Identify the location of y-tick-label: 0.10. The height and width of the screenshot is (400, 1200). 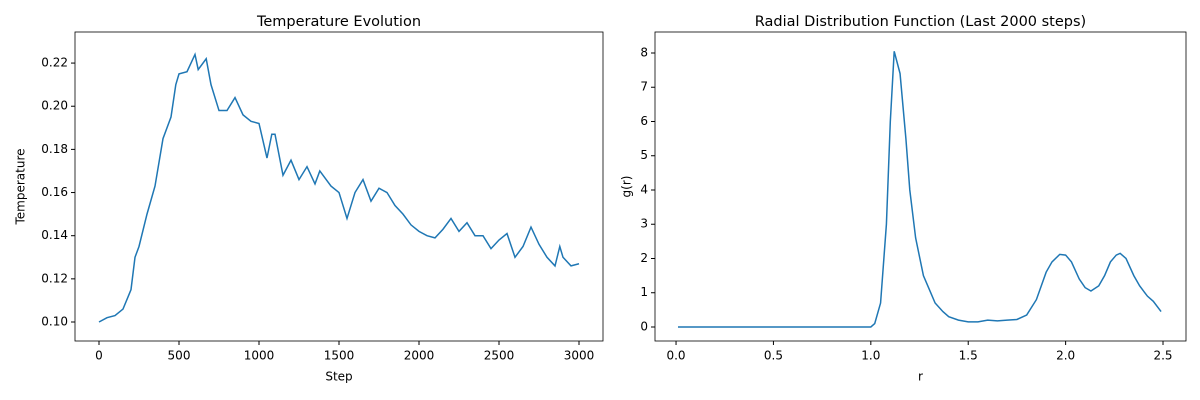
(54, 322).